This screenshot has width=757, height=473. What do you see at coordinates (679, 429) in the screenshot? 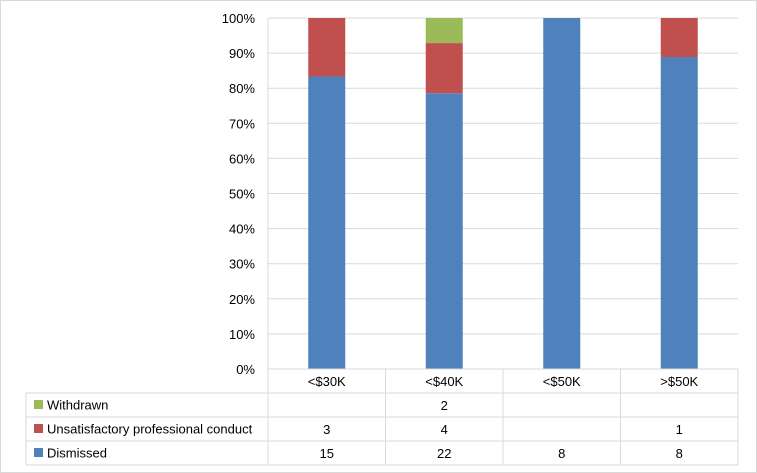
I see `data-table-value: 1` at bounding box center [679, 429].